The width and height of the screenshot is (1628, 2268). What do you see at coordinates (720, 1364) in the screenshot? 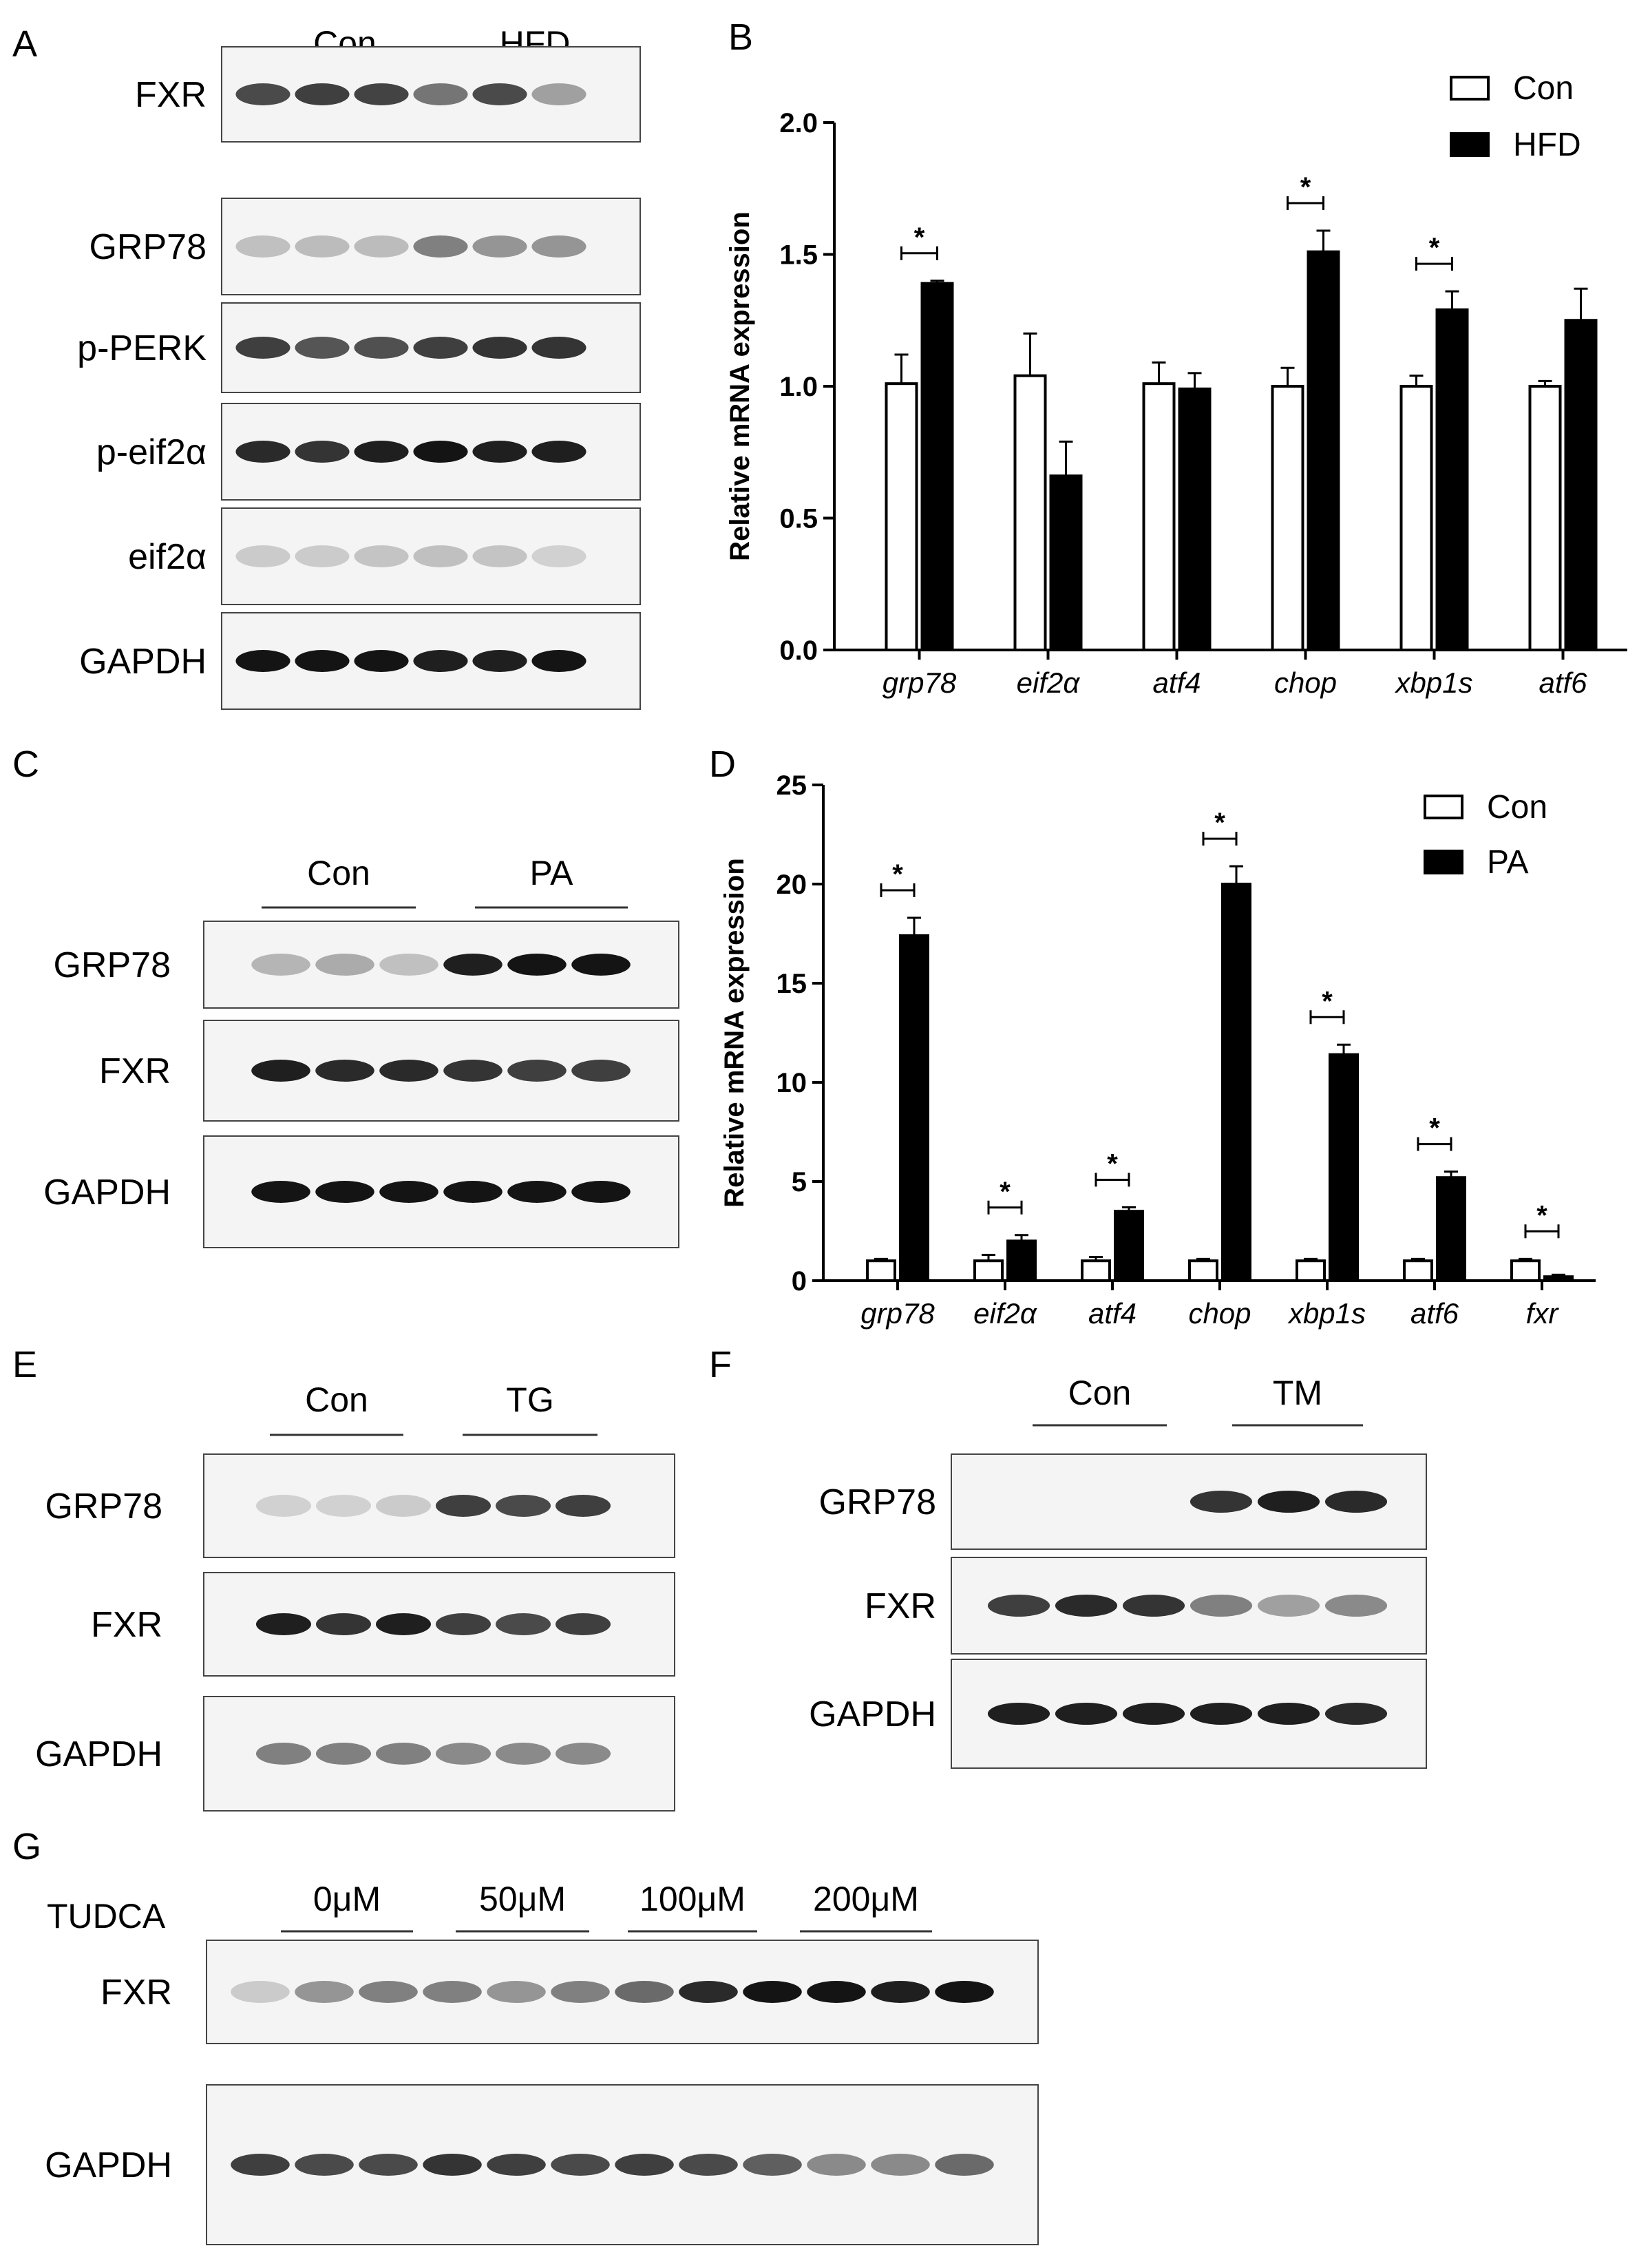
I see `panel-letter-f: F` at bounding box center [720, 1364].